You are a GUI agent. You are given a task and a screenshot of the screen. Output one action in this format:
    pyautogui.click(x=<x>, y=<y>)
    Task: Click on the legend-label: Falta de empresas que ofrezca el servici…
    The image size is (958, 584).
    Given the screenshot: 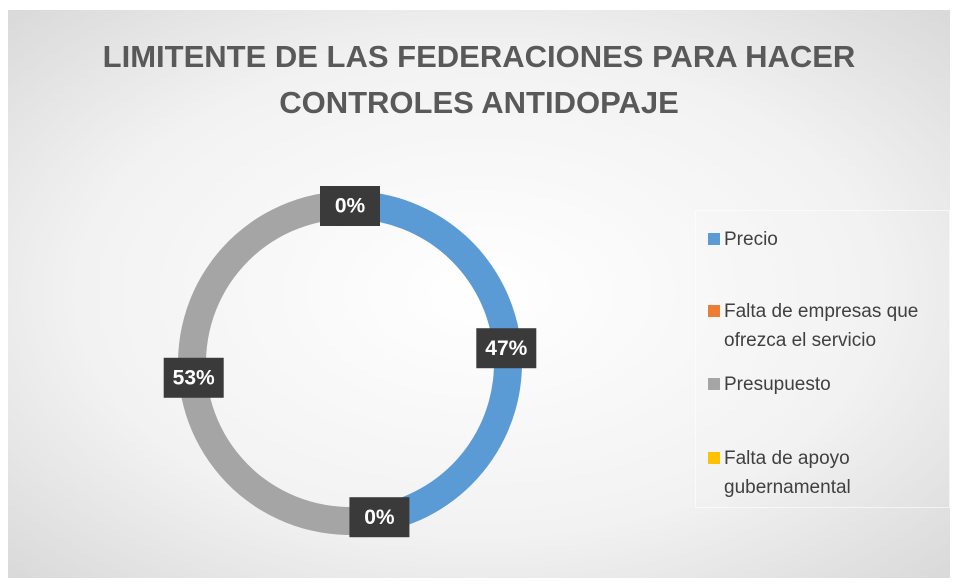 What is the action you would take?
    pyautogui.click(x=821, y=326)
    